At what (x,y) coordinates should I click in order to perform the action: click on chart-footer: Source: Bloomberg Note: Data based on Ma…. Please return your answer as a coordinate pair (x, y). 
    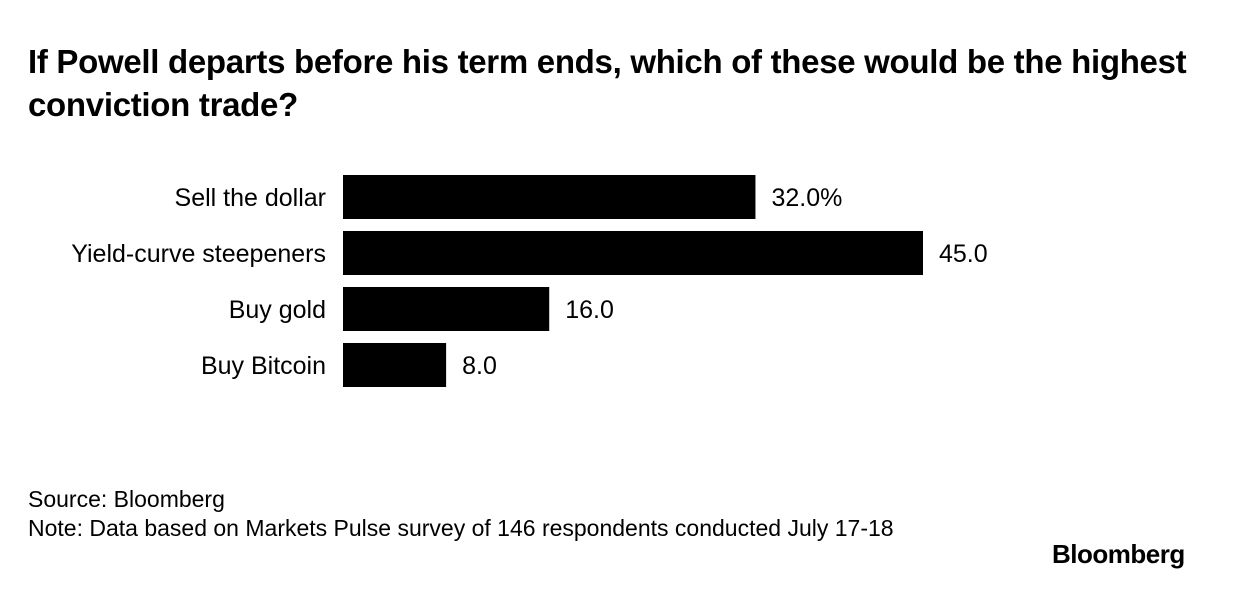
    Looking at the image, I should click on (508, 514).